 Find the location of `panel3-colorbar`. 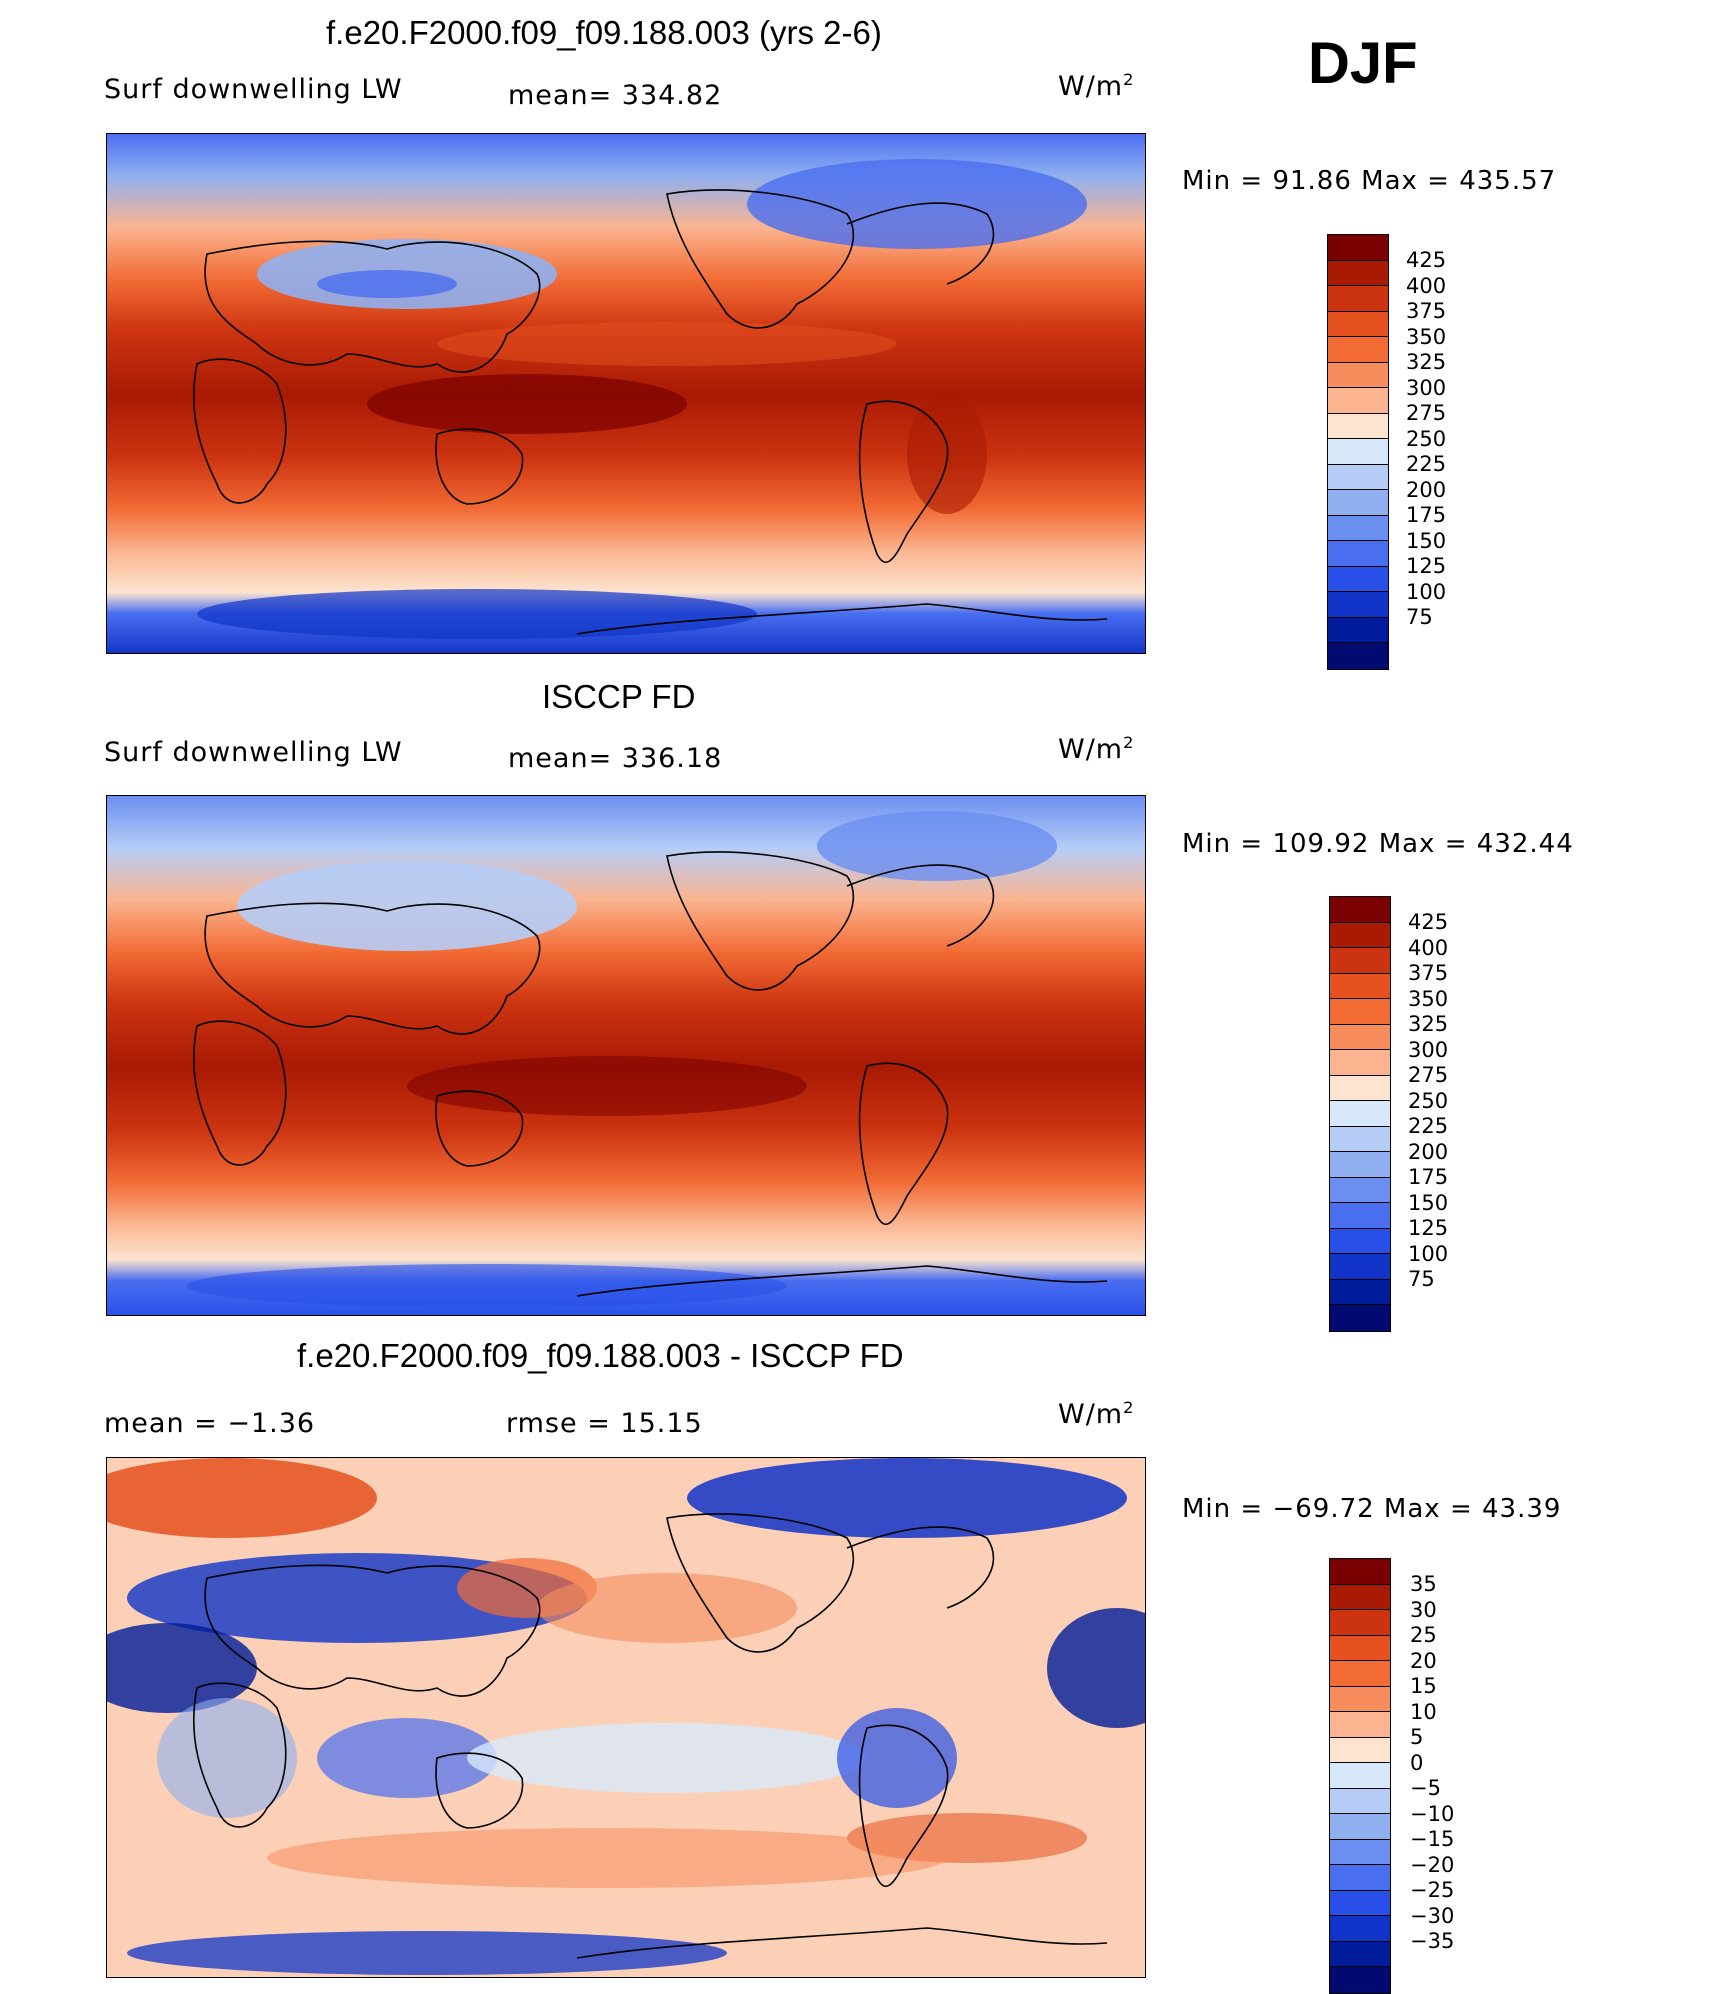

panel3-colorbar is located at coordinates (1360, 1776).